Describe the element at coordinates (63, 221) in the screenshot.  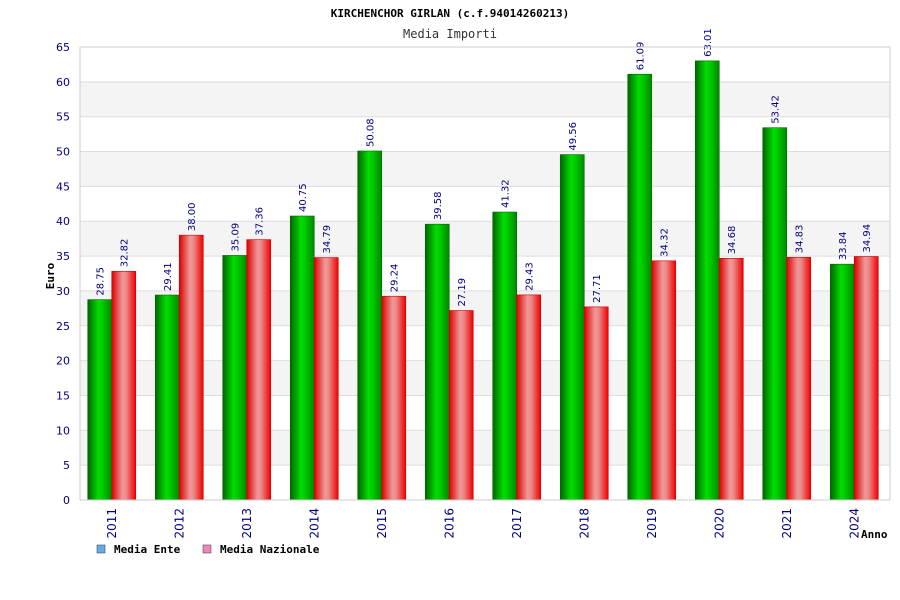
I see `y-tick-label: 40` at that location.